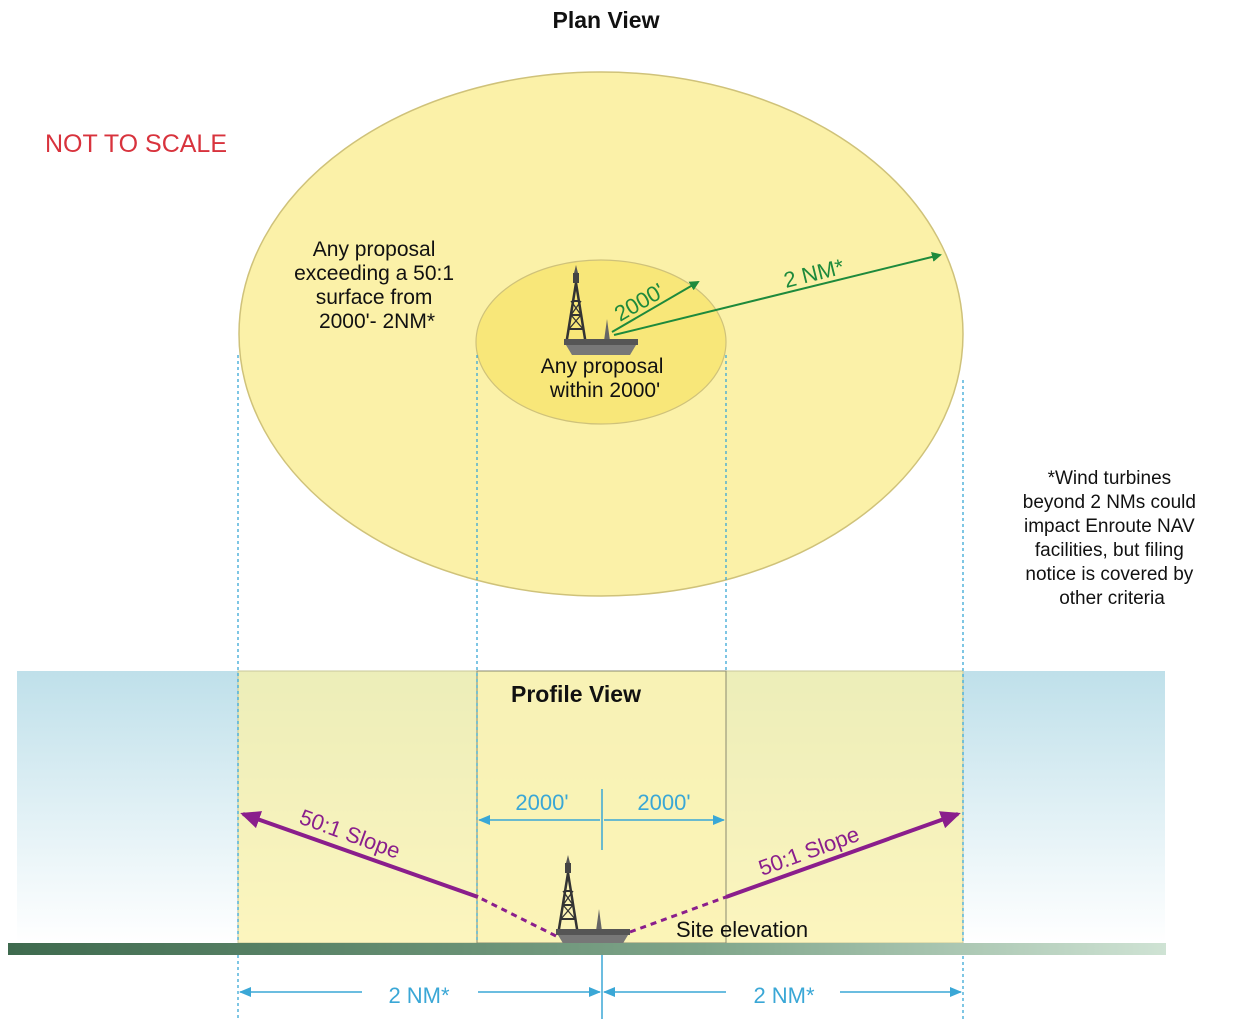  Describe the element at coordinates (784, 995) in the screenshot. I see `right-outer-dim-label: 2 NM*` at that location.